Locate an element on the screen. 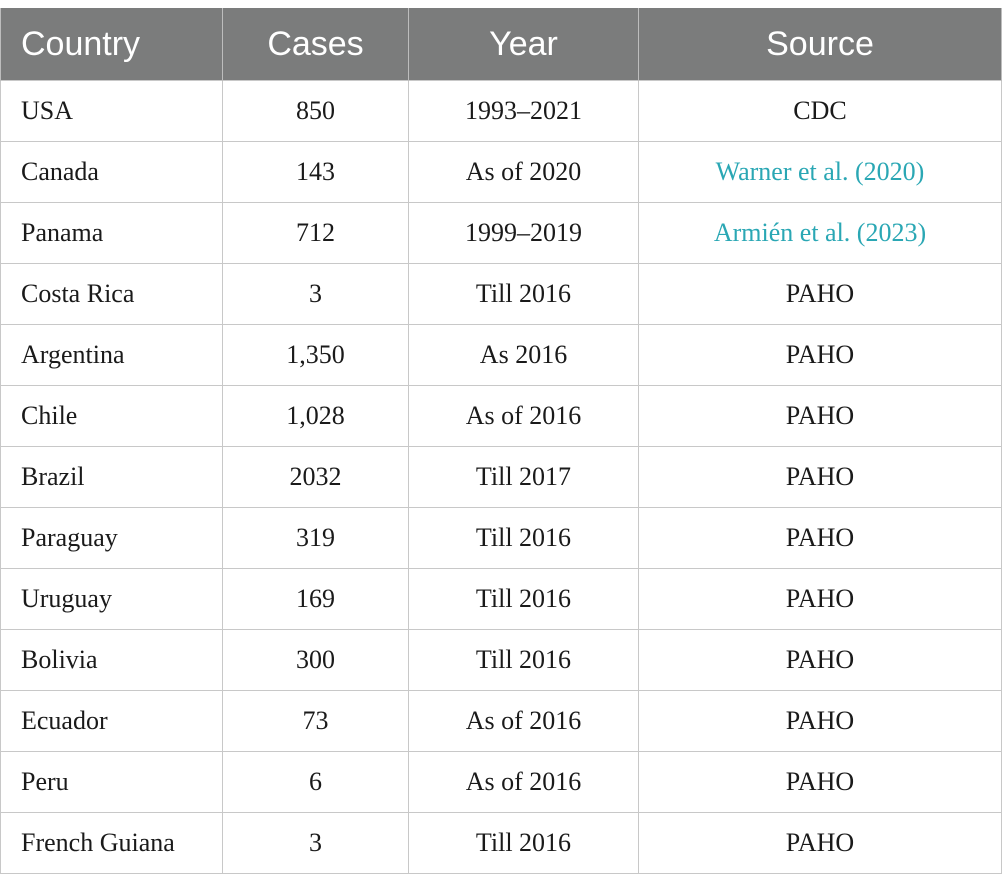 The image size is (1004, 890). source-link: Warner et al. (2020) is located at coordinates (820, 172).